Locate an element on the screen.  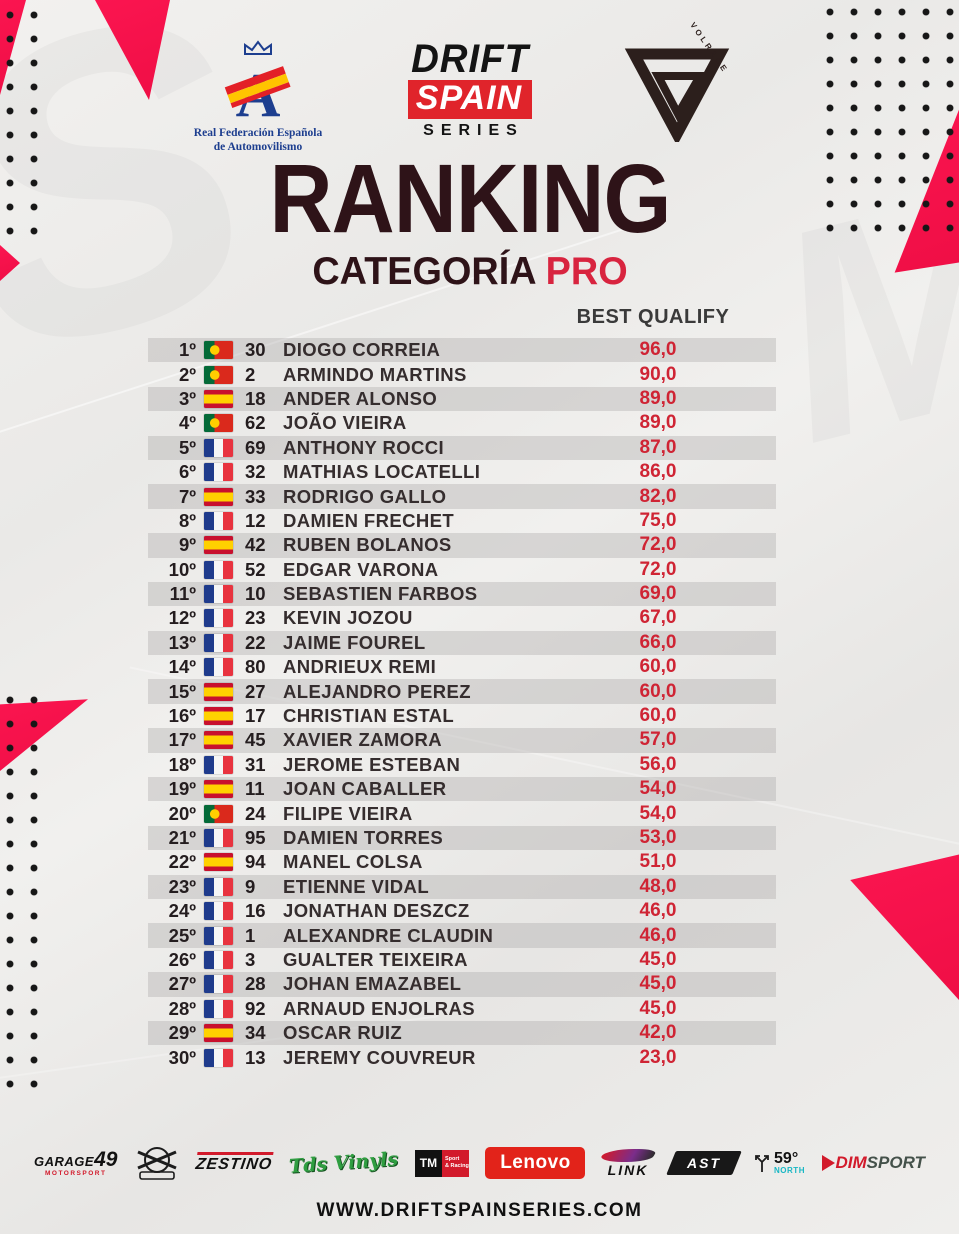
sponsor-logo-crest-badge is located at coordinates (157, 1163).